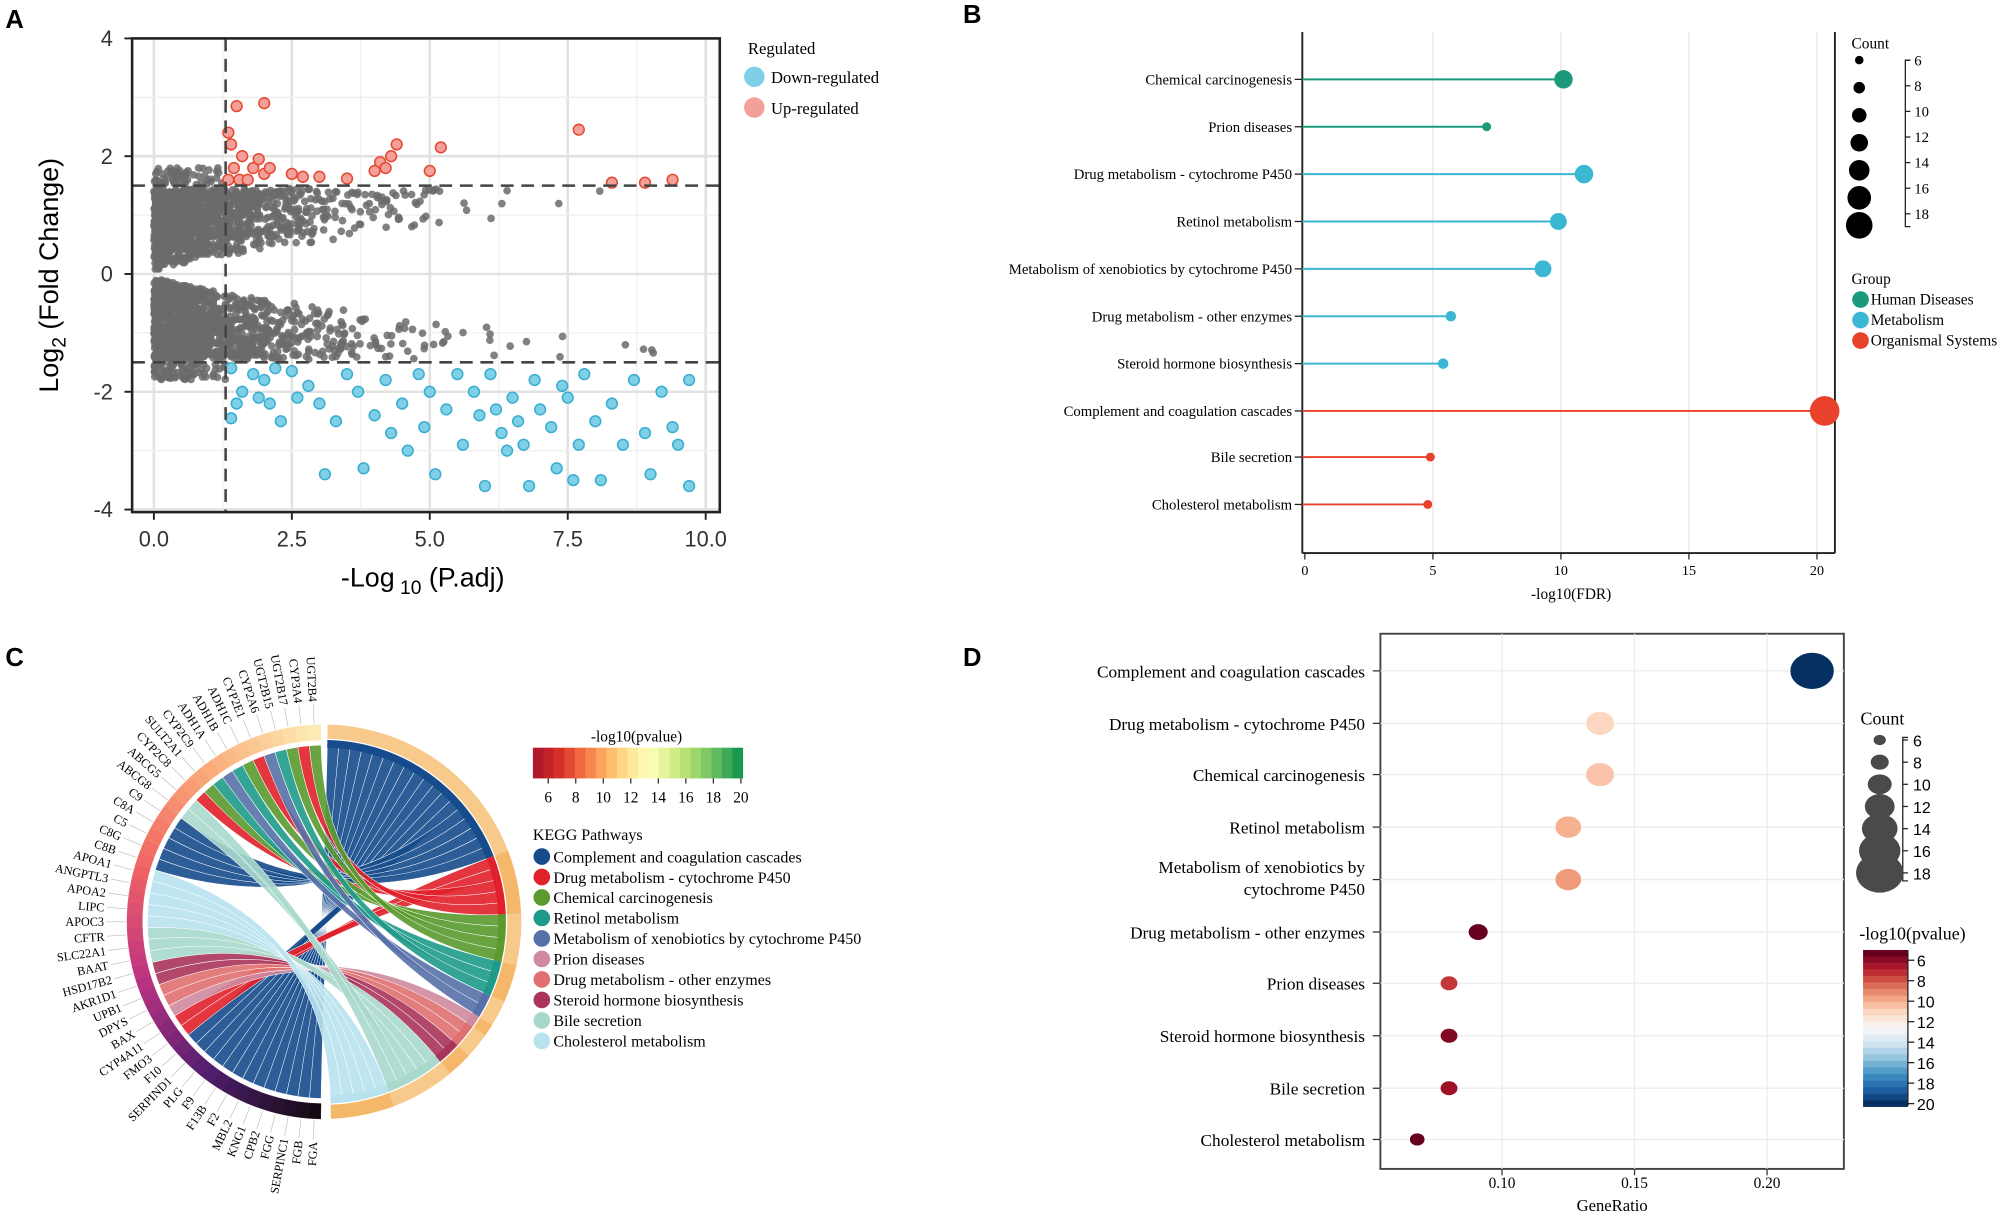  Describe the element at coordinates (548, 798) in the screenshot. I see `colorbar-tick-label: 6` at that location.